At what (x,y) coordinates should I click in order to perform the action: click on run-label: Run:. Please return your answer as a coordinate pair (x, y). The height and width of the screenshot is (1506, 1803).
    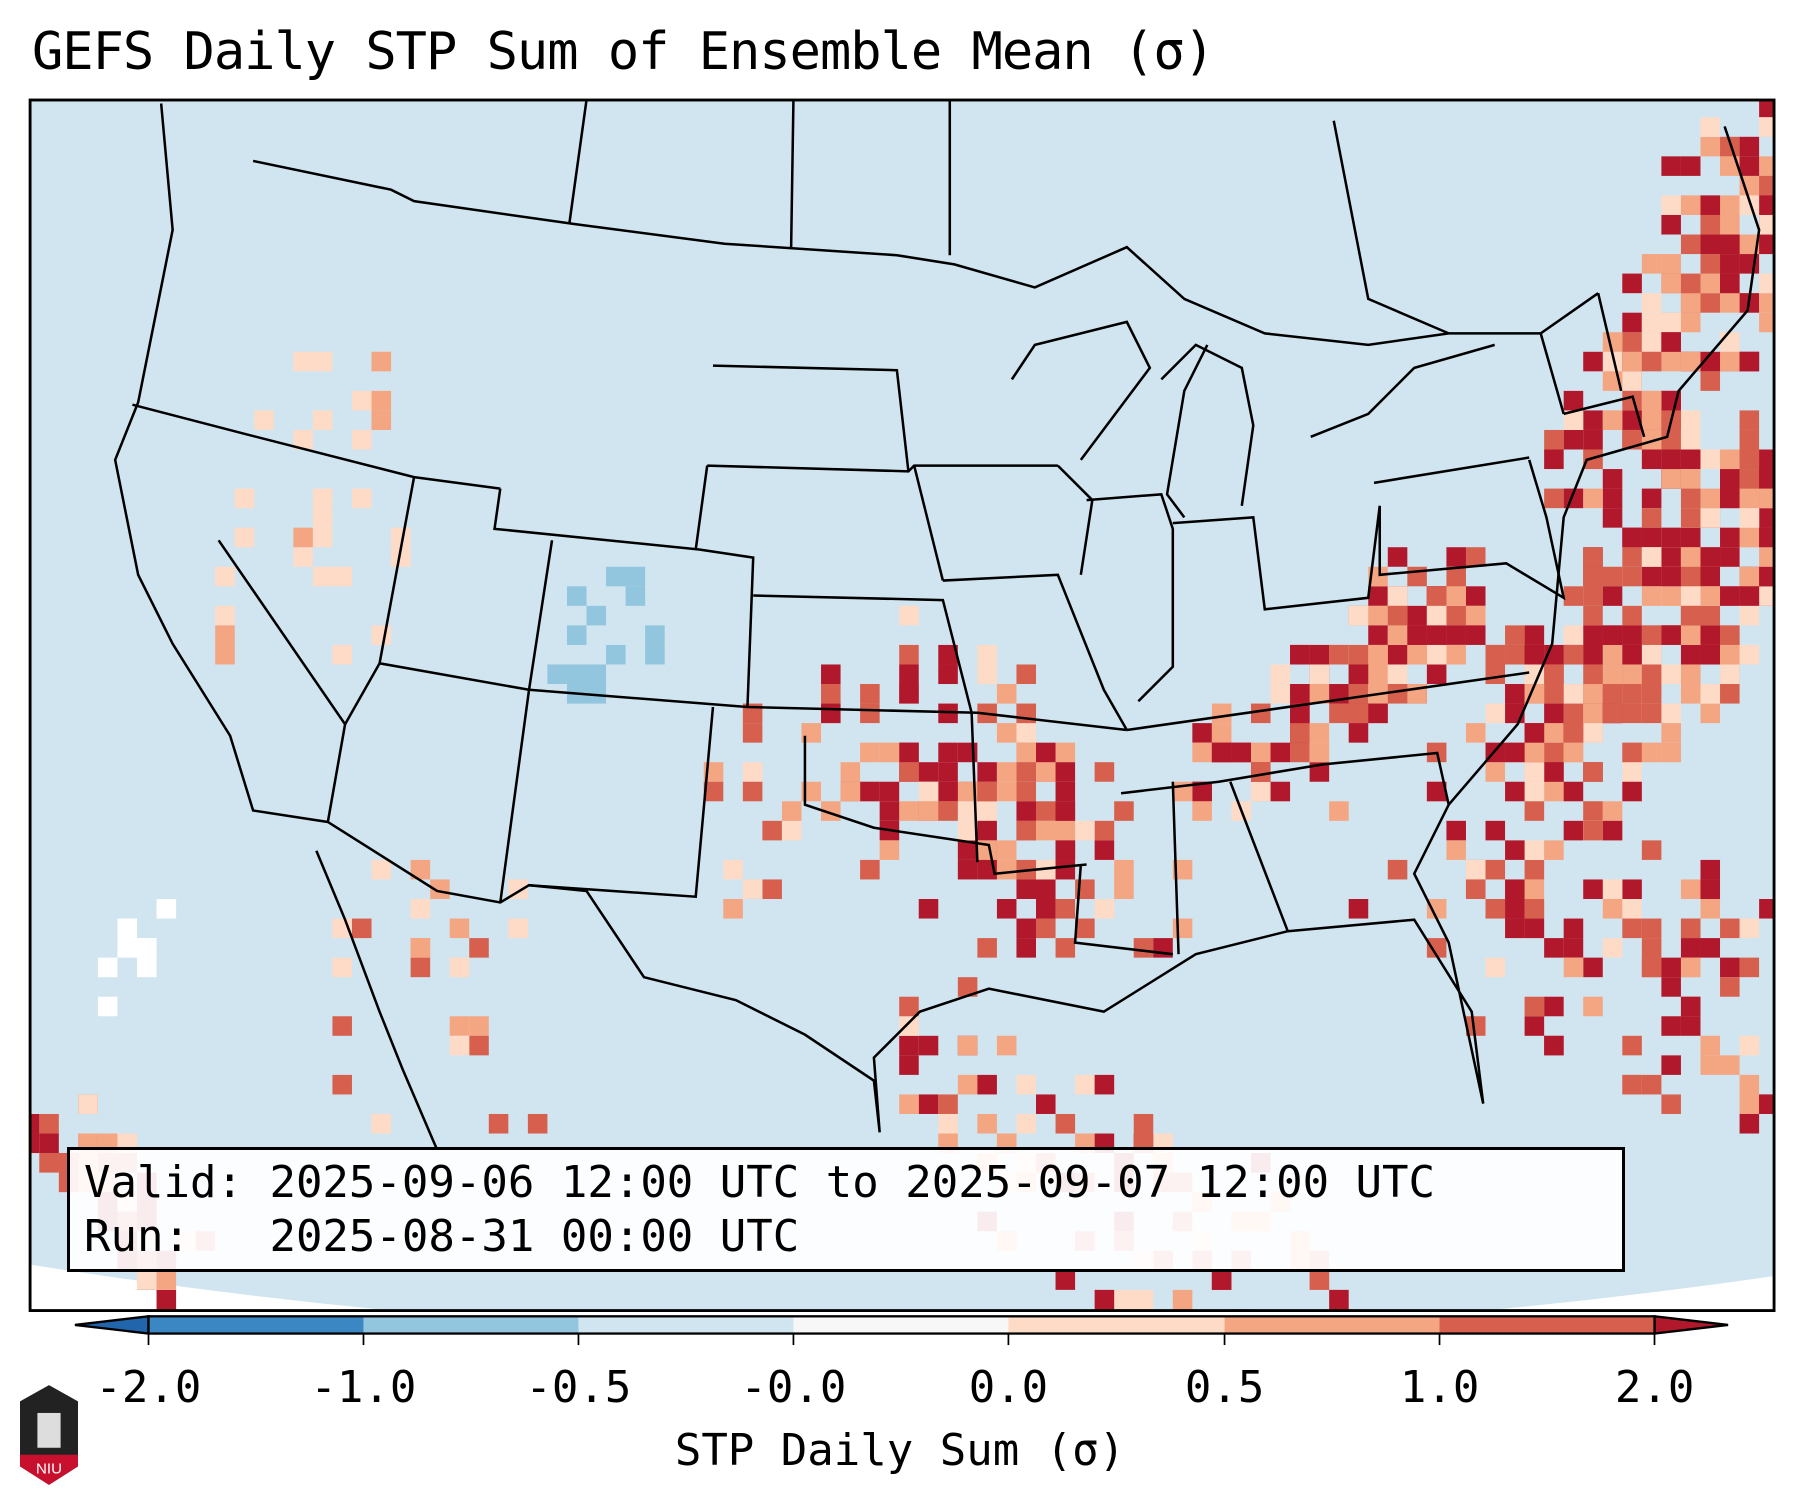
    Looking at the image, I should click on (137, 1236).